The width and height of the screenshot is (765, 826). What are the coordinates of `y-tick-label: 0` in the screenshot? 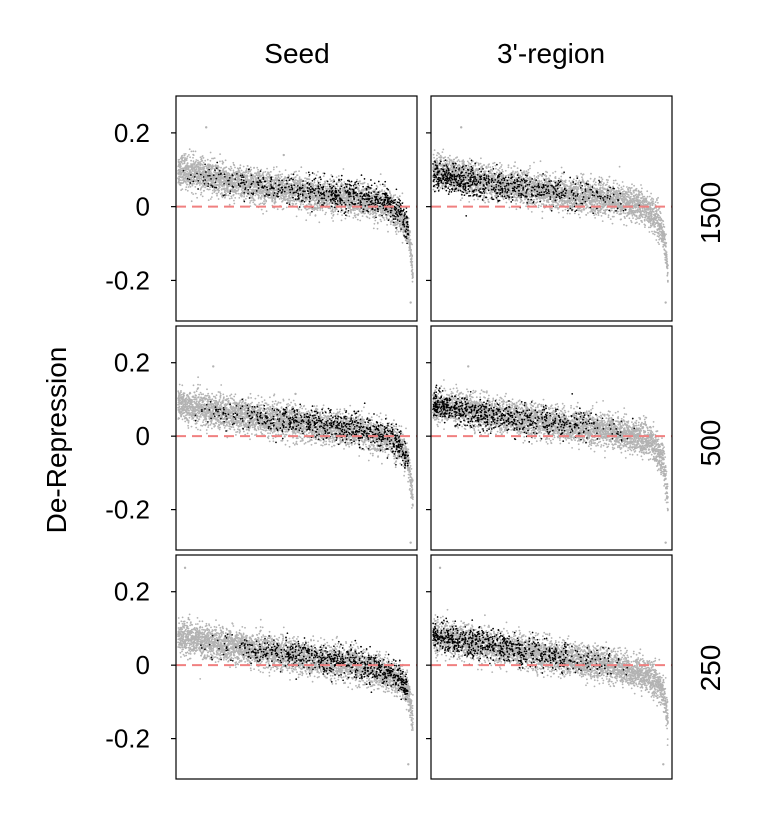 It's located at (143, 207).